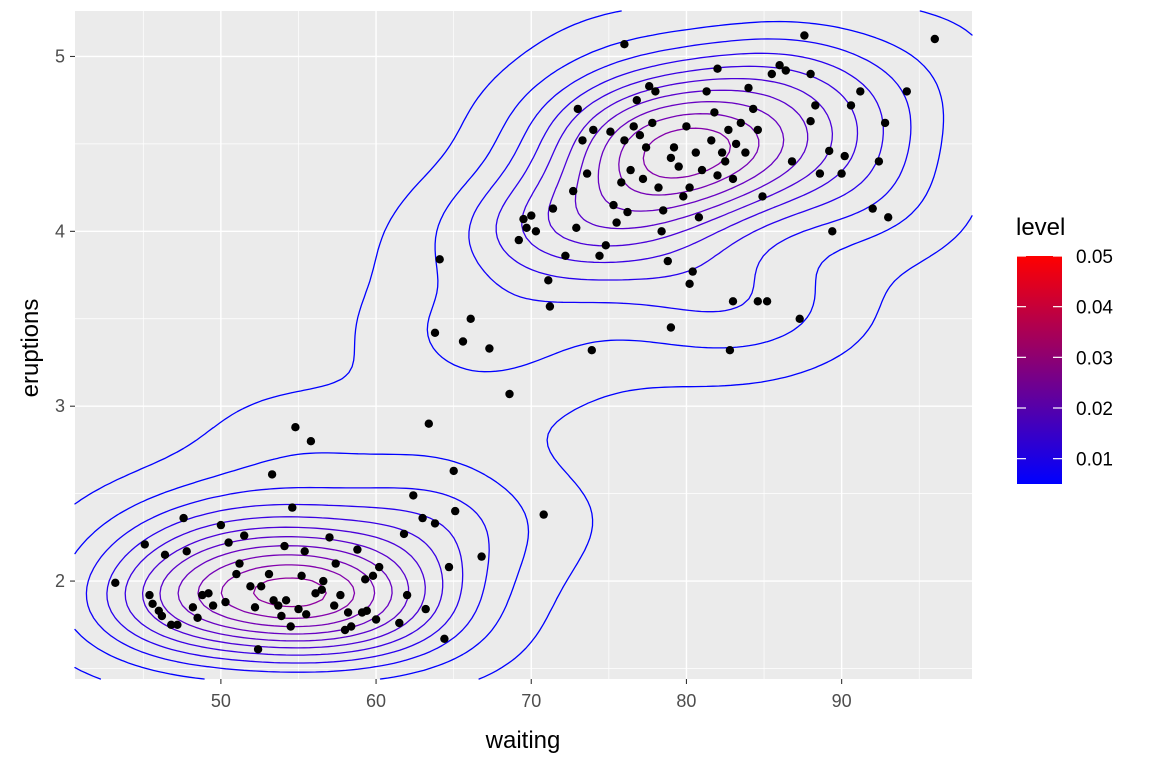 The height and width of the screenshot is (768, 1152). I want to click on x-tick-label: 70, so click(531, 701).